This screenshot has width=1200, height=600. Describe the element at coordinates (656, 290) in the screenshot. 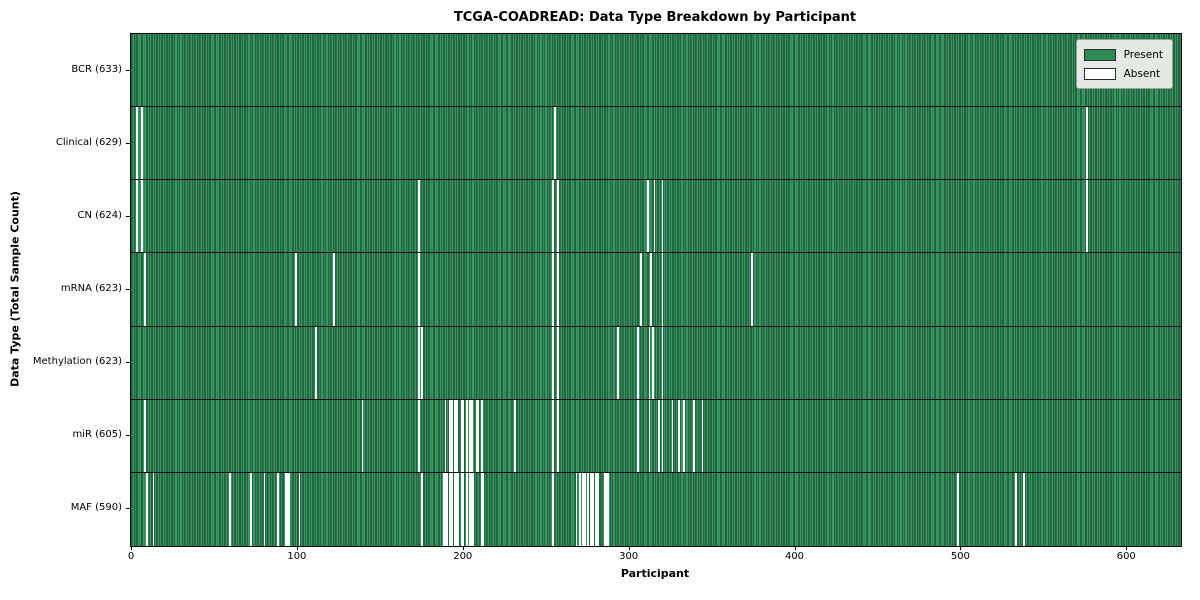

I see `row-mrna` at that location.